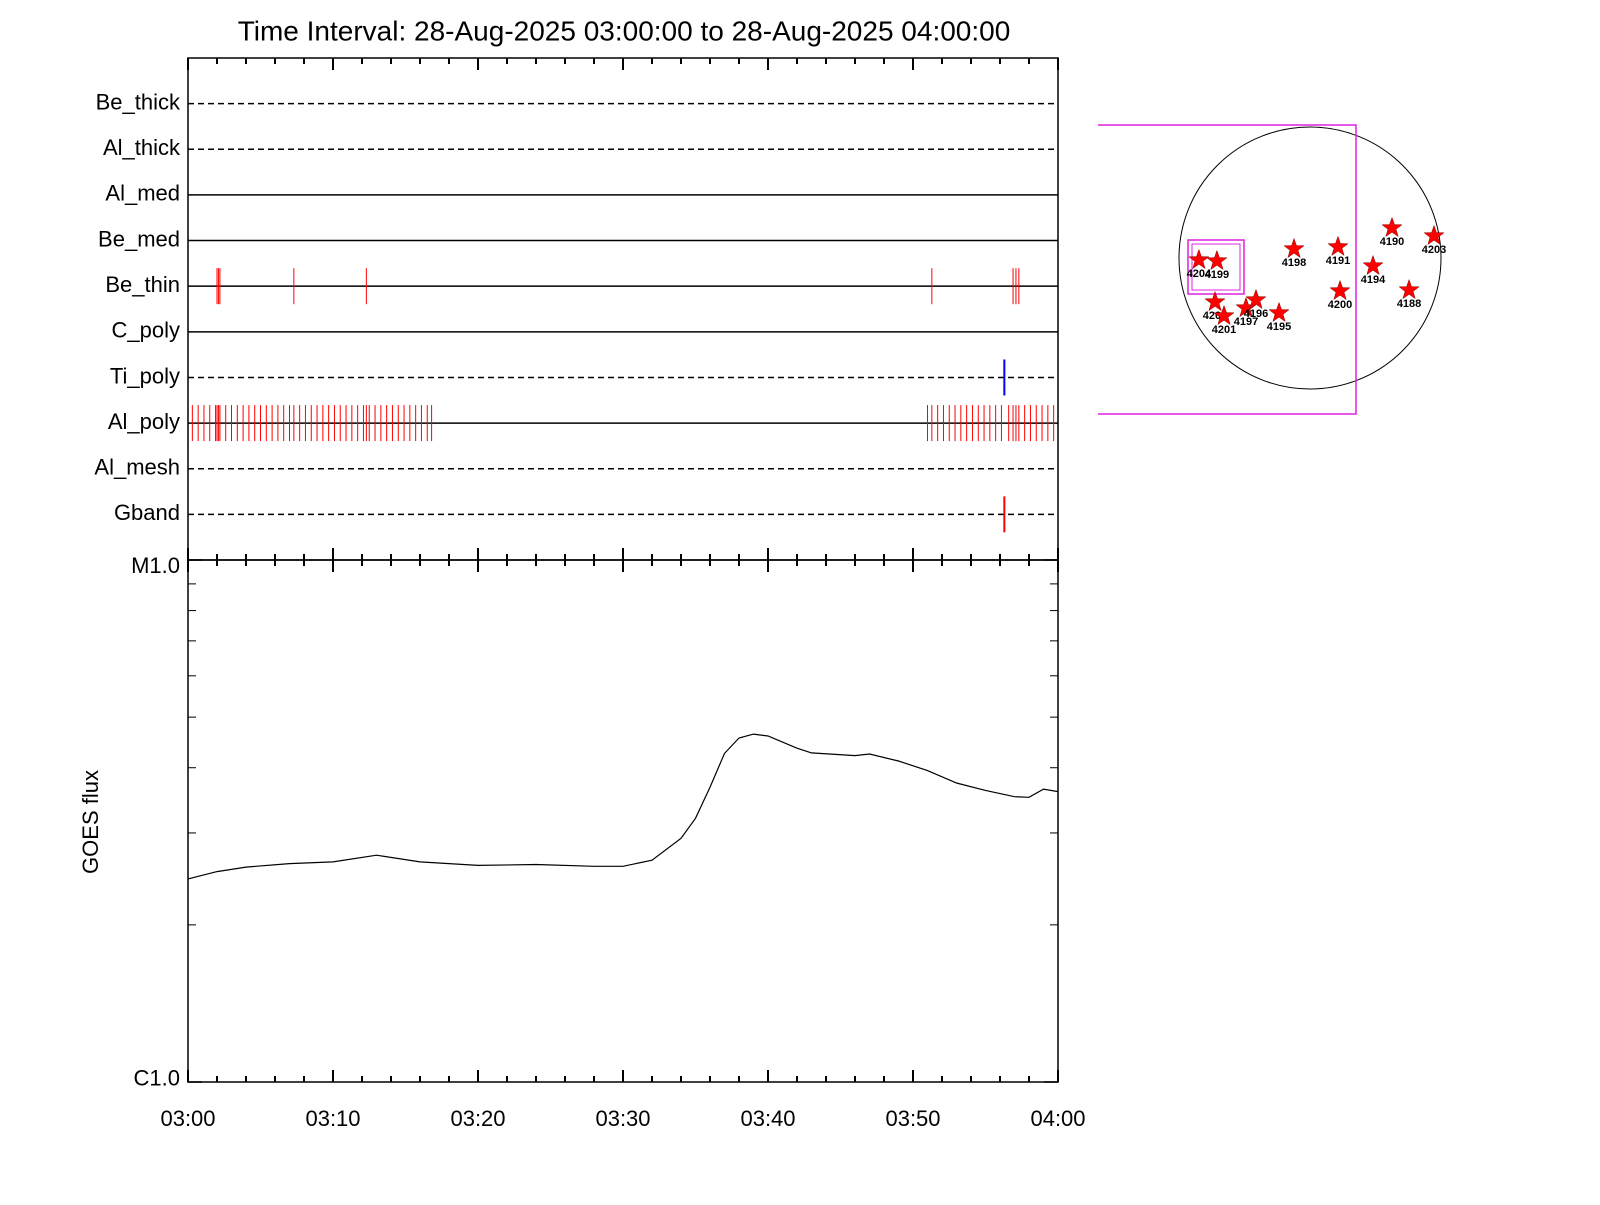  I want to click on ar-label: 4191, so click(1338, 261).